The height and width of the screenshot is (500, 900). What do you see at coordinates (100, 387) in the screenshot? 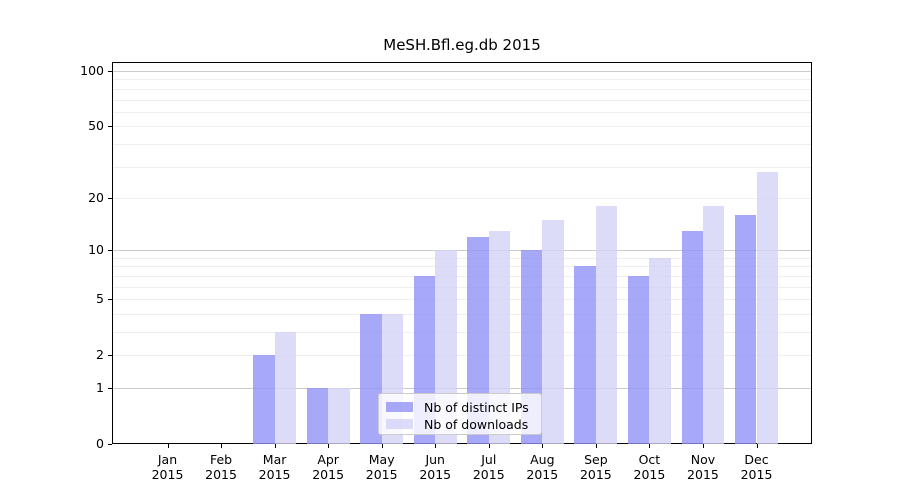
I see `y-tick-label-1: 1` at bounding box center [100, 387].